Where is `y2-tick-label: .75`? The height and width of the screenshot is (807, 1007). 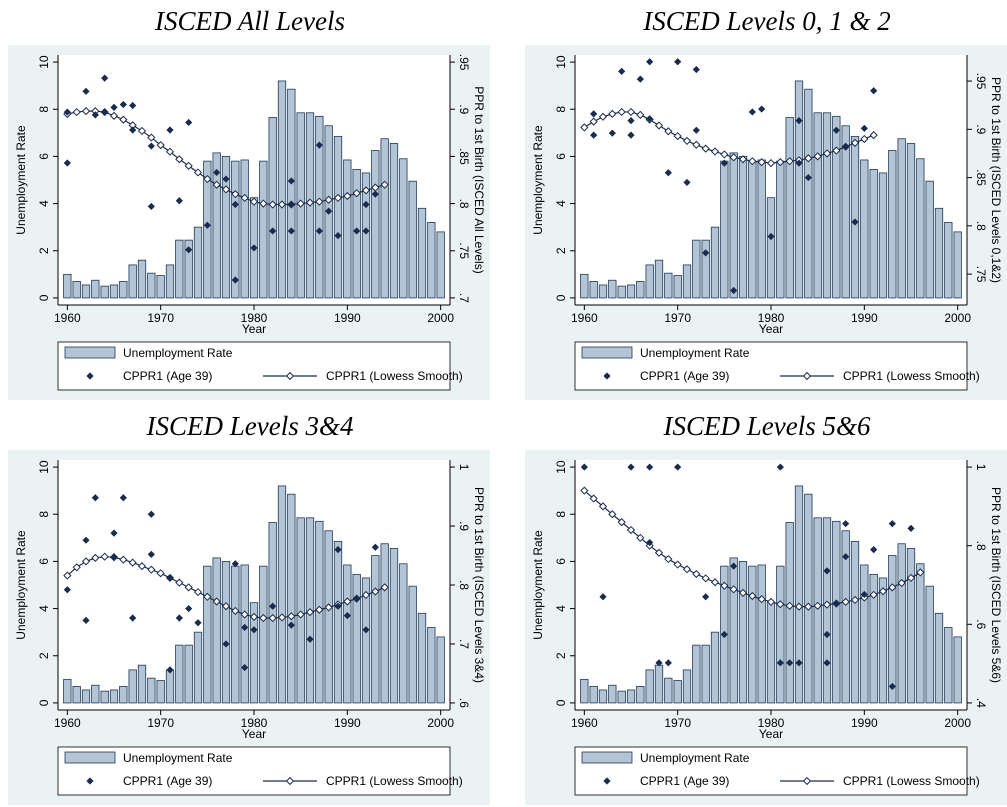
y2-tick-label: .75 is located at coordinates (981, 274).